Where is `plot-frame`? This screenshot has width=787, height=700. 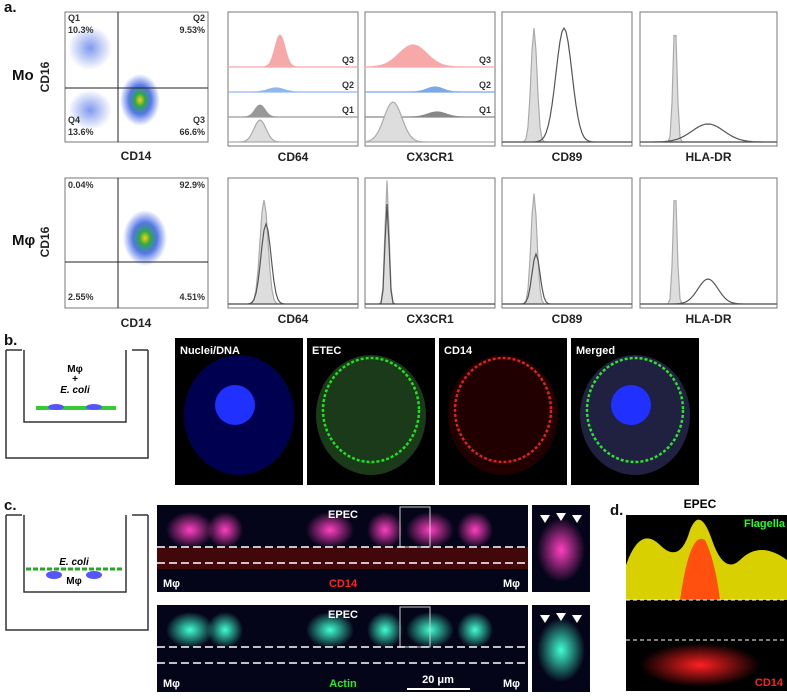 plot-frame is located at coordinates (136, 77).